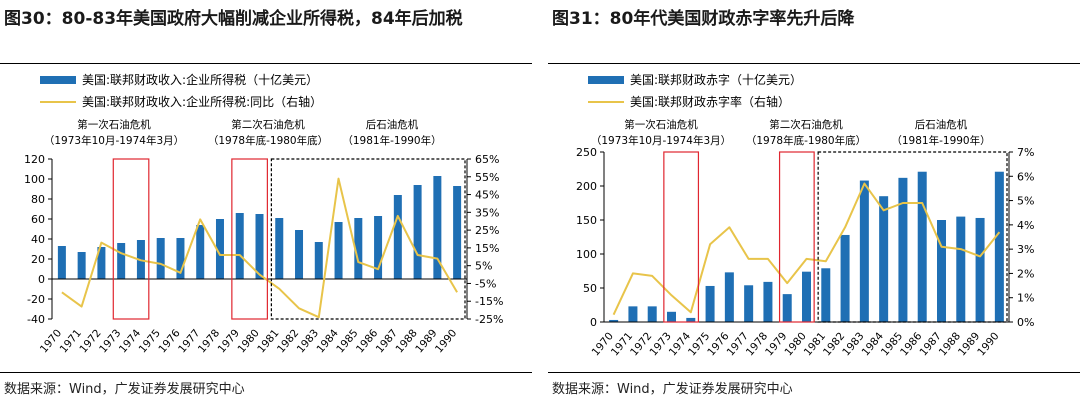 The image size is (1080, 407). I want to click on left-axis-tick-label: 80, so click(38, 199).